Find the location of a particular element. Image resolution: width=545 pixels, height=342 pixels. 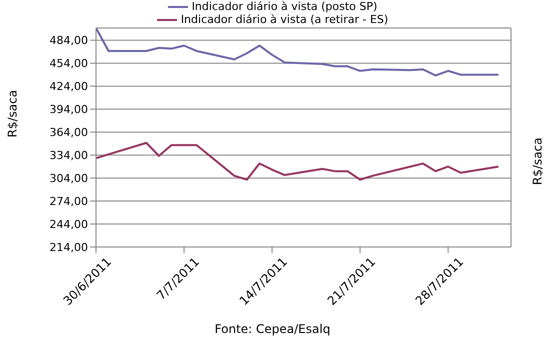

legend-label: Indicador diário à vista (a retirar - ES) is located at coordinates (284, 19).